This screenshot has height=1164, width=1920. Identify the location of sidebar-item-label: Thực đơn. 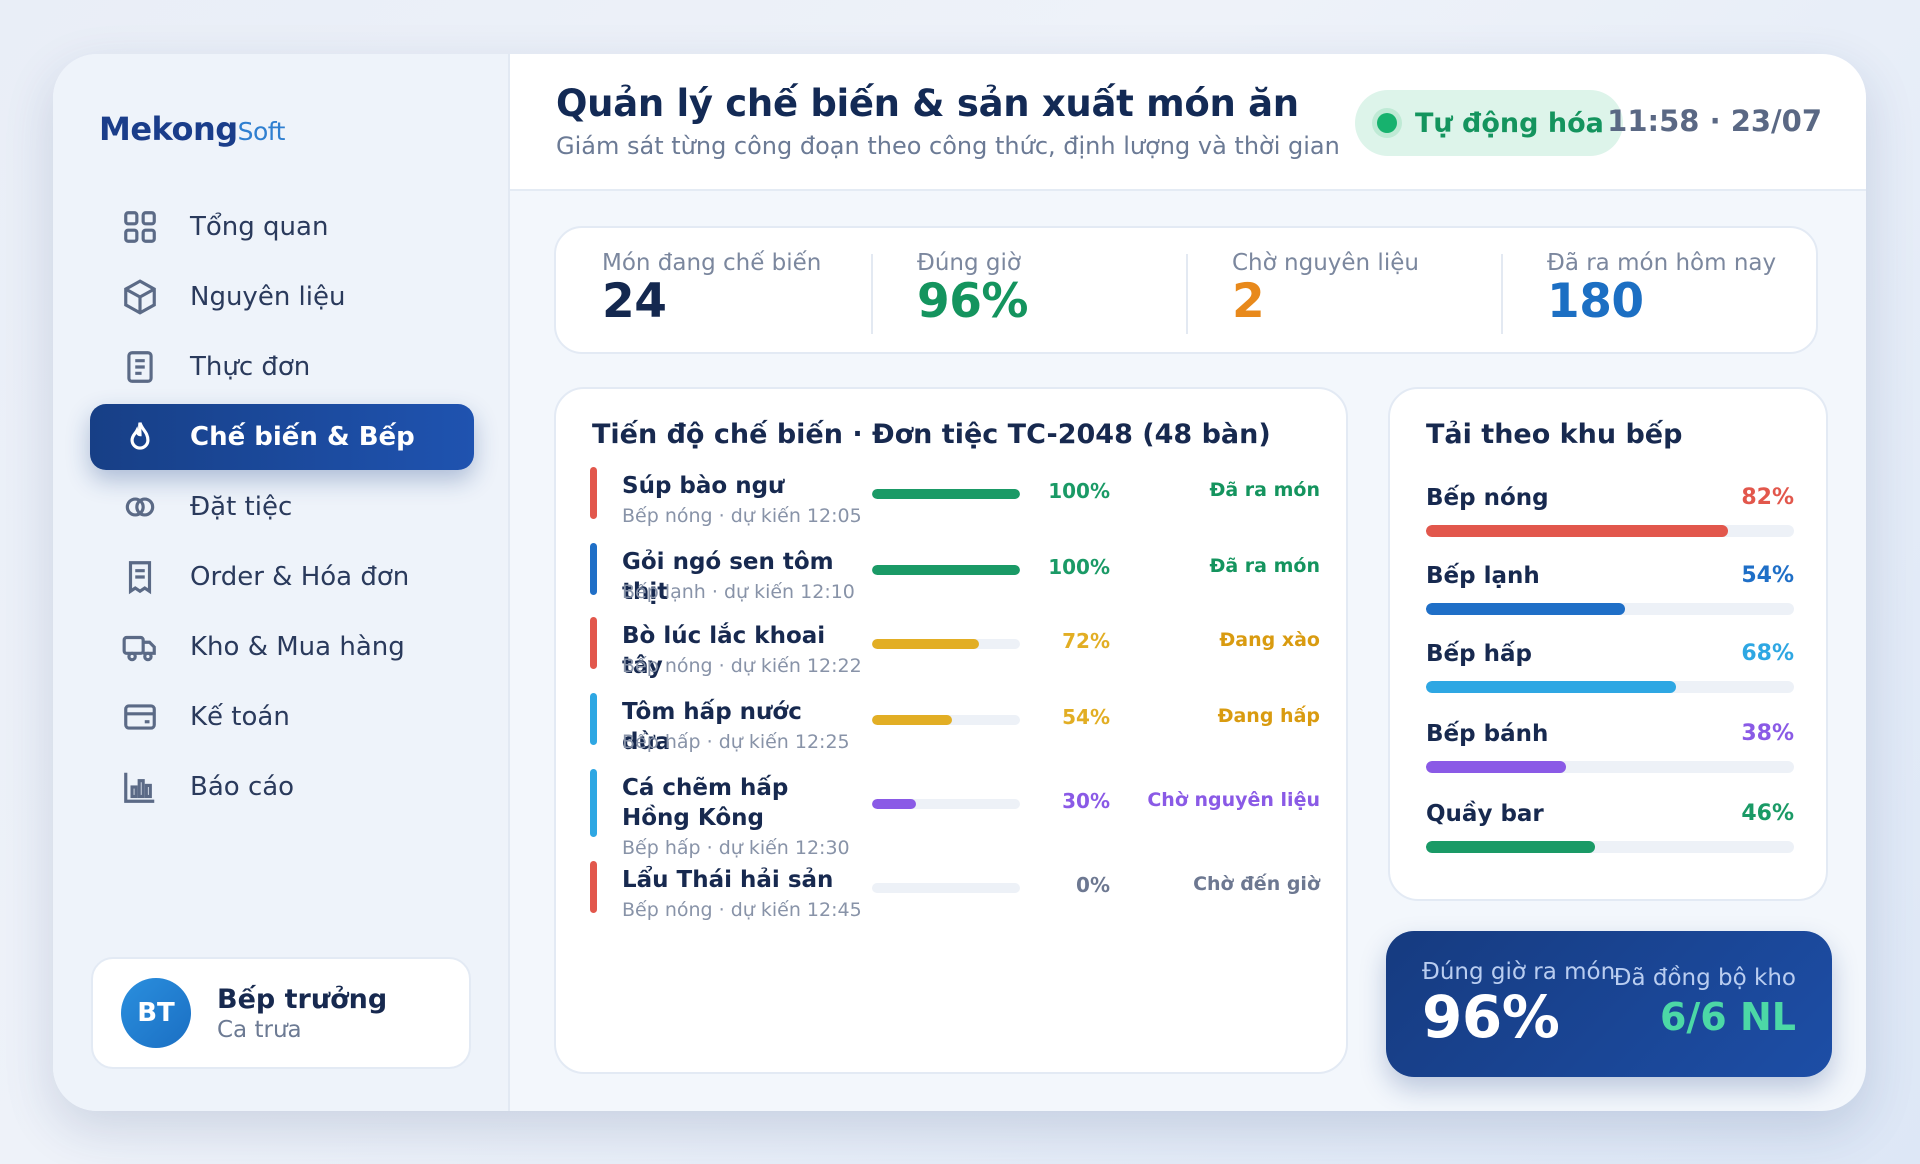
(250, 367).